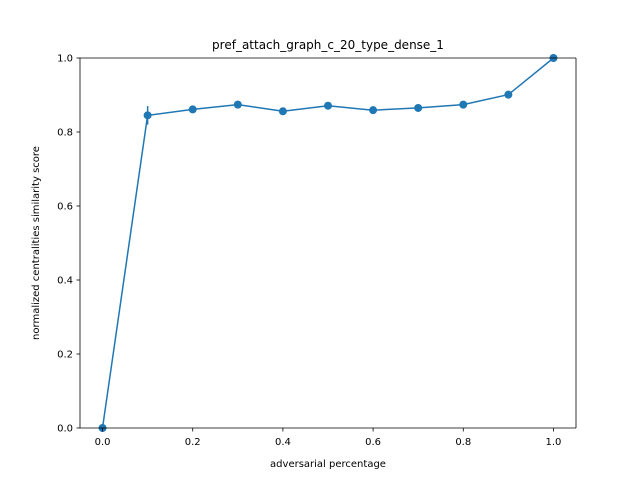  What do you see at coordinates (103, 442) in the screenshot?
I see `x-tick-label: 0.0` at bounding box center [103, 442].